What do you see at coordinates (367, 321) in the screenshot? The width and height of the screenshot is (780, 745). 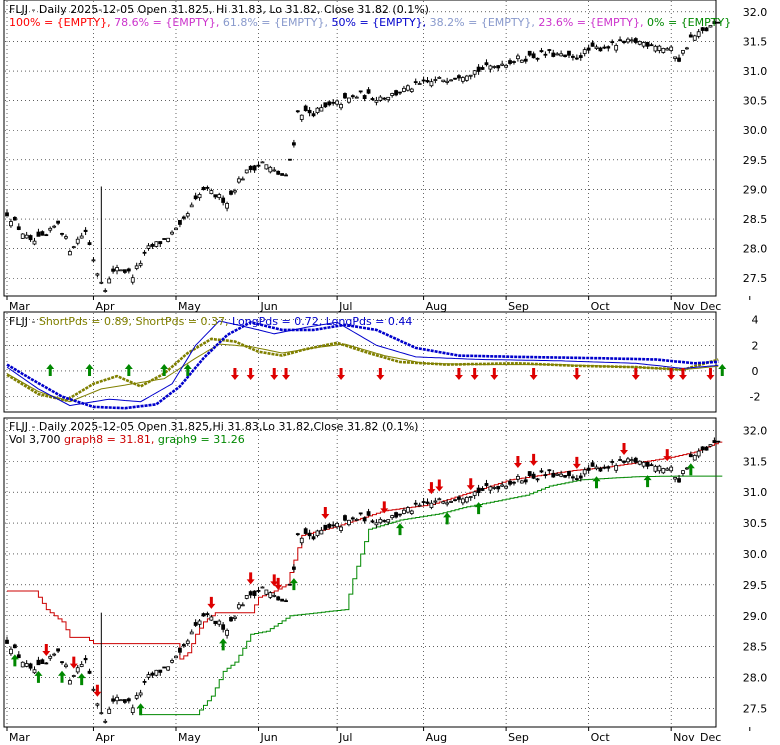 I see `legend-entry: LongPds = 0.44` at bounding box center [367, 321].